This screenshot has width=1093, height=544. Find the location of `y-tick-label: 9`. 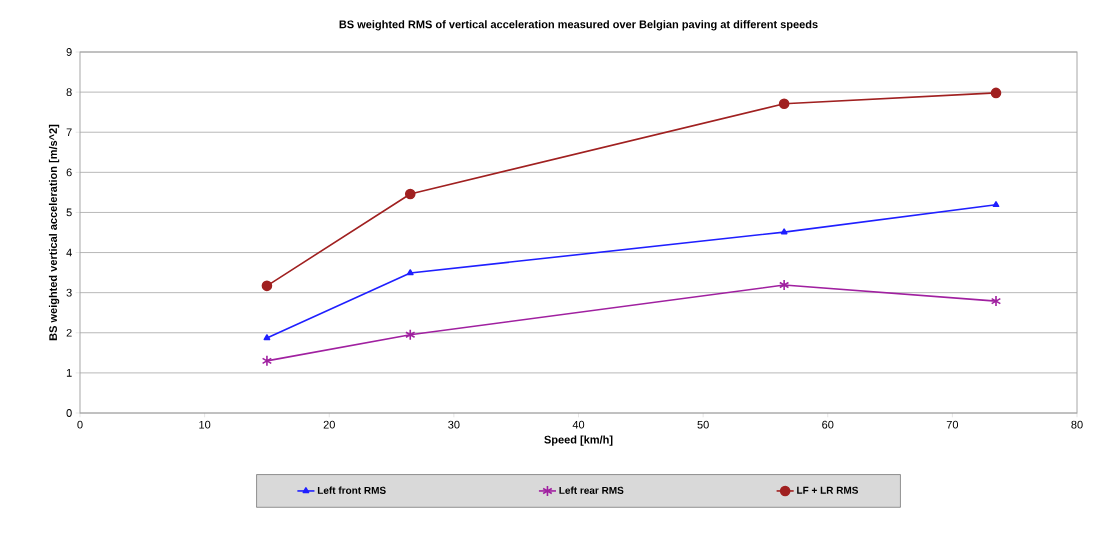

y-tick-label: 9 is located at coordinates (69, 52).